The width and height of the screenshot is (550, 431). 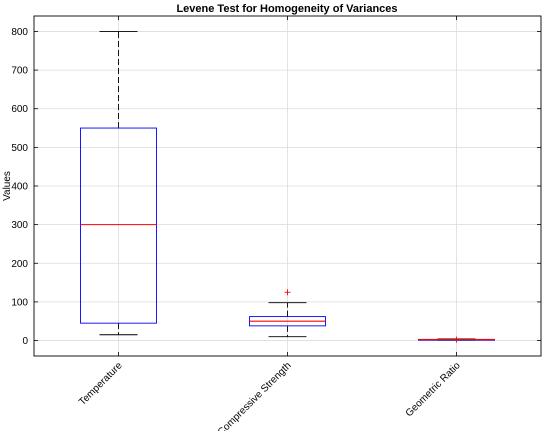 What do you see at coordinates (19, 71) in the screenshot?
I see `y-tick-label: 700` at bounding box center [19, 71].